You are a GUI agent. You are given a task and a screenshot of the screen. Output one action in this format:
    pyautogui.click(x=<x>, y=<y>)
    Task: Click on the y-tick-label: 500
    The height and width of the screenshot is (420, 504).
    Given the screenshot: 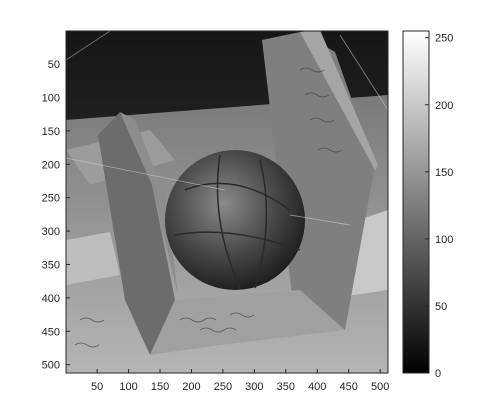 What is the action you would take?
    pyautogui.click(x=51, y=366)
    